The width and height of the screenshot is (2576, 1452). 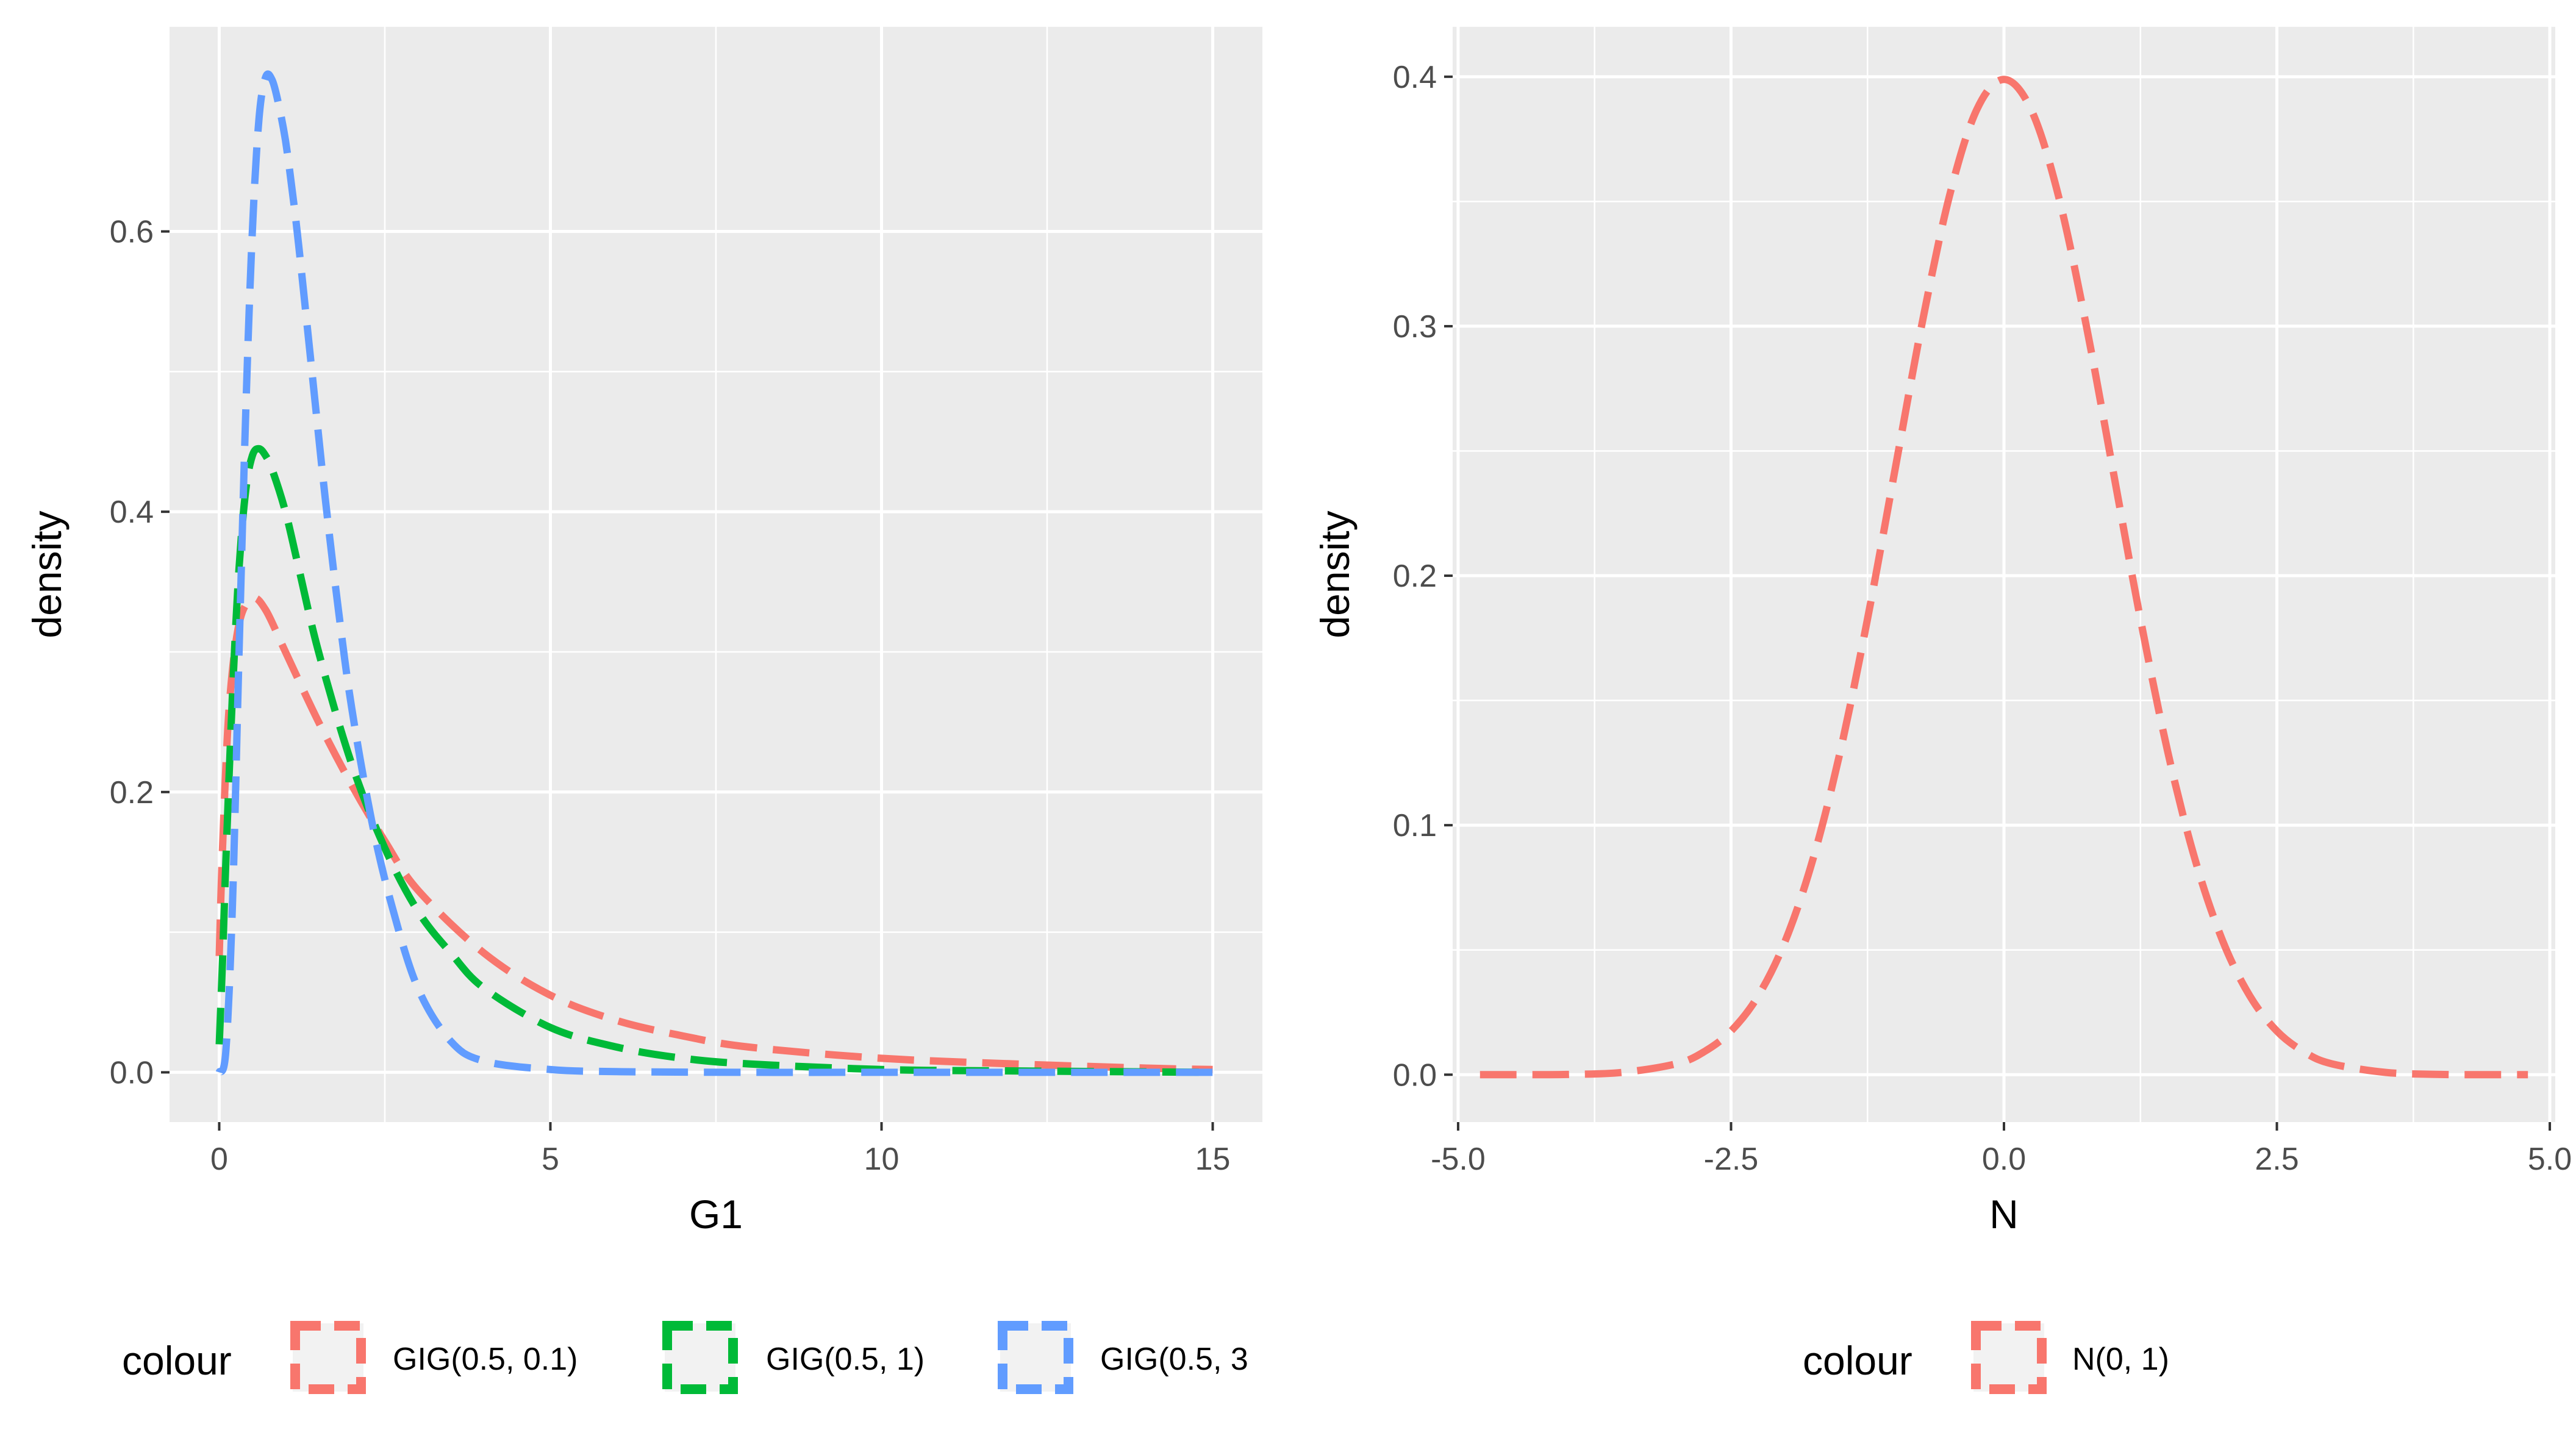 What do you see at coordinates (2120, 1360) in the screenshot?
I see `legend-label-n-0-1: N(0, 1)` at bounding box center [2120, 1360].